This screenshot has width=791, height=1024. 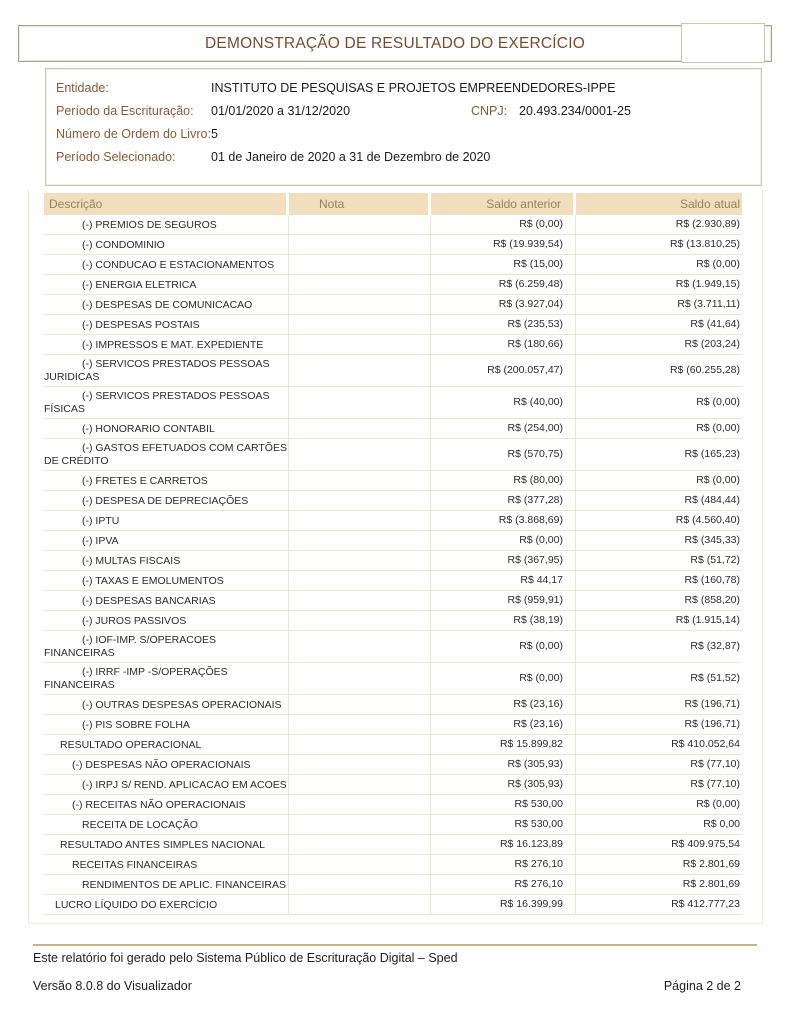 What do you see at coordinates (125, 110) in the screenshot?
I see `periodo-escrituracao-label: Período da Escrituração:` at bounding box center [125, 110].